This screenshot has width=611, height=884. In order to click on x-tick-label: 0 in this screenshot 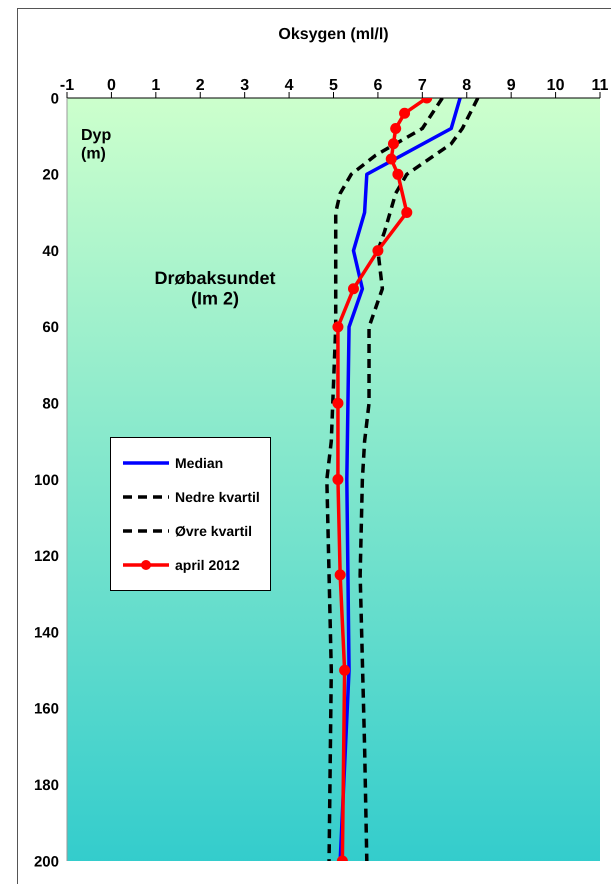, I will do `click(111, 85)`.